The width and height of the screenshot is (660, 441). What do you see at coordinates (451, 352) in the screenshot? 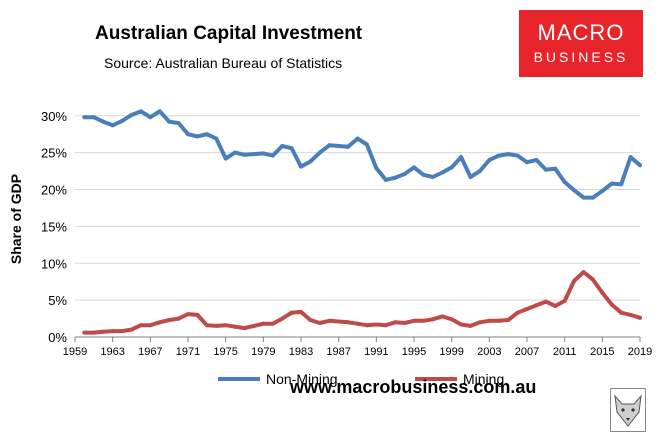
I see `x-tick-label: 1999` at bounding box center [451, 352].